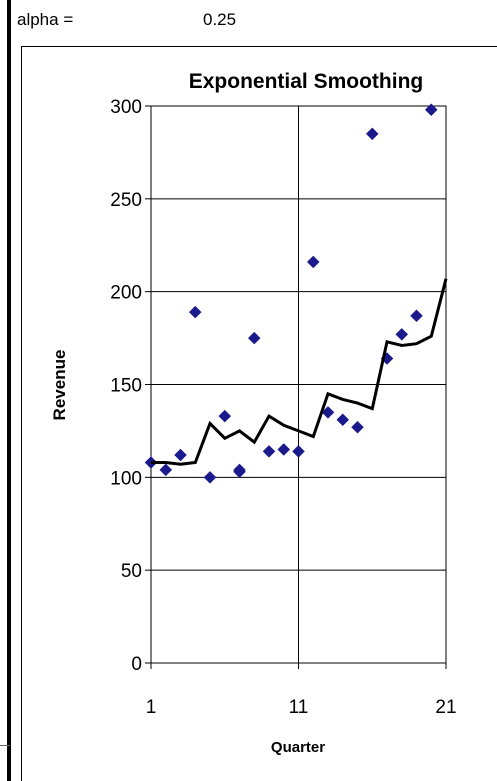 The height and width of the screenshot is (781, 497). What do you see at coordinates (9, 420) in the screenshot?
I see `cell-border-left-lower` at bounding box center [9, 420].